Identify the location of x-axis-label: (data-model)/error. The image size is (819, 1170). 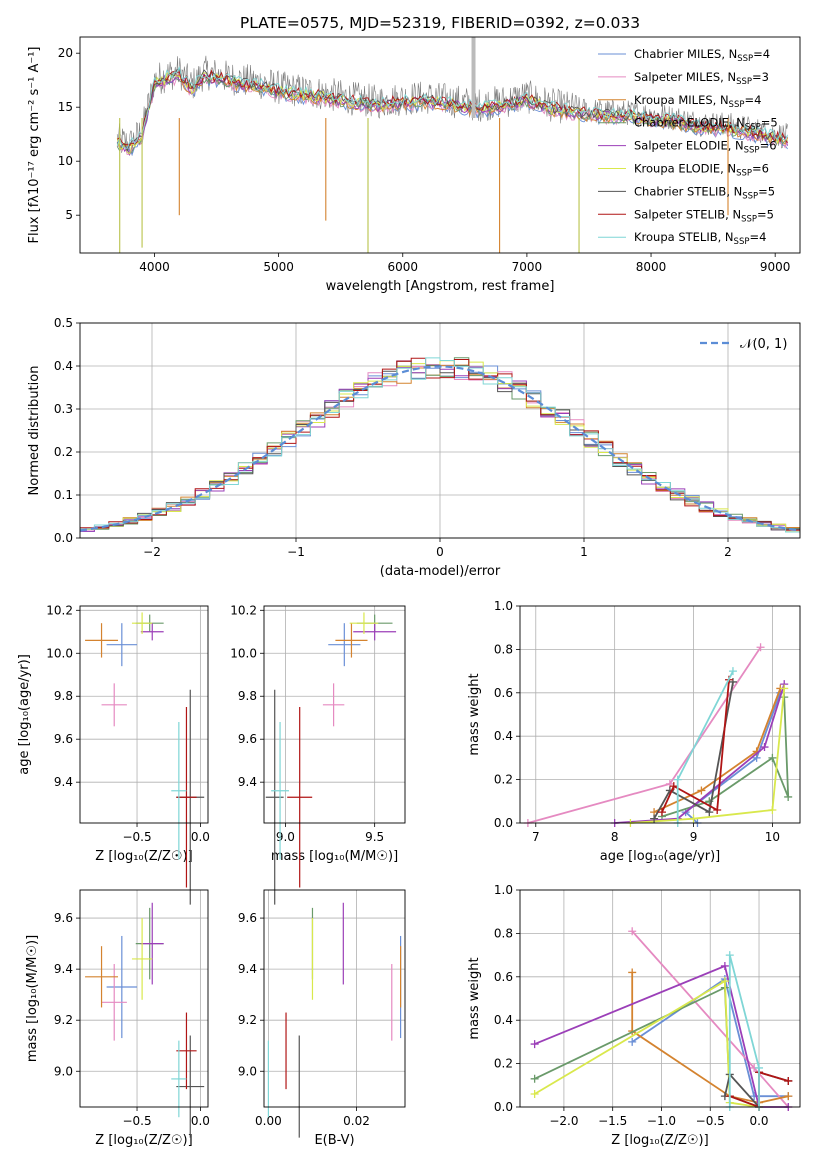
(440, 571).